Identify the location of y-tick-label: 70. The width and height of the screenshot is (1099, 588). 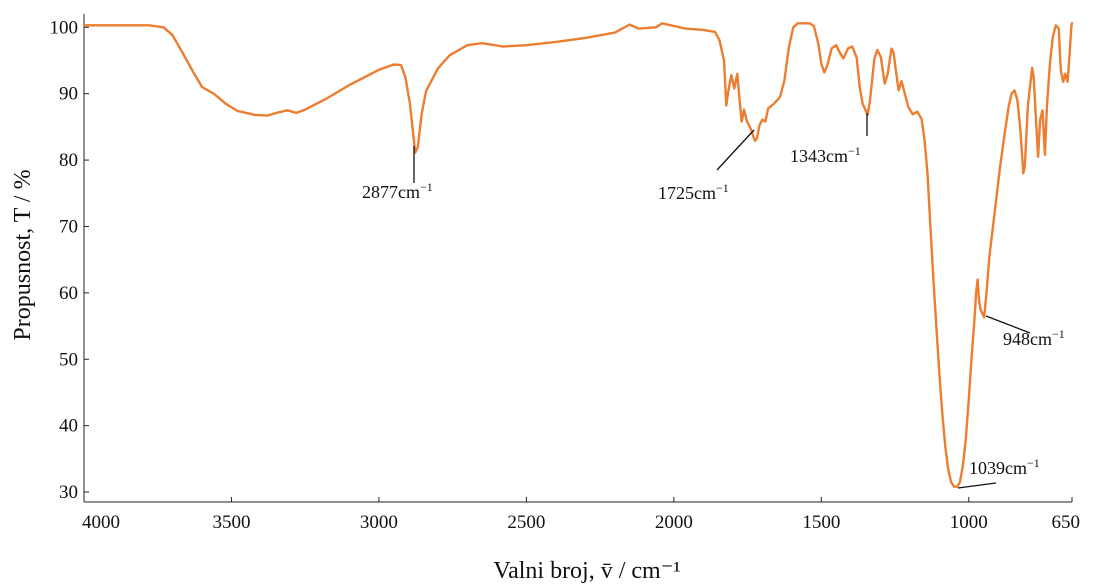
(68, 226).